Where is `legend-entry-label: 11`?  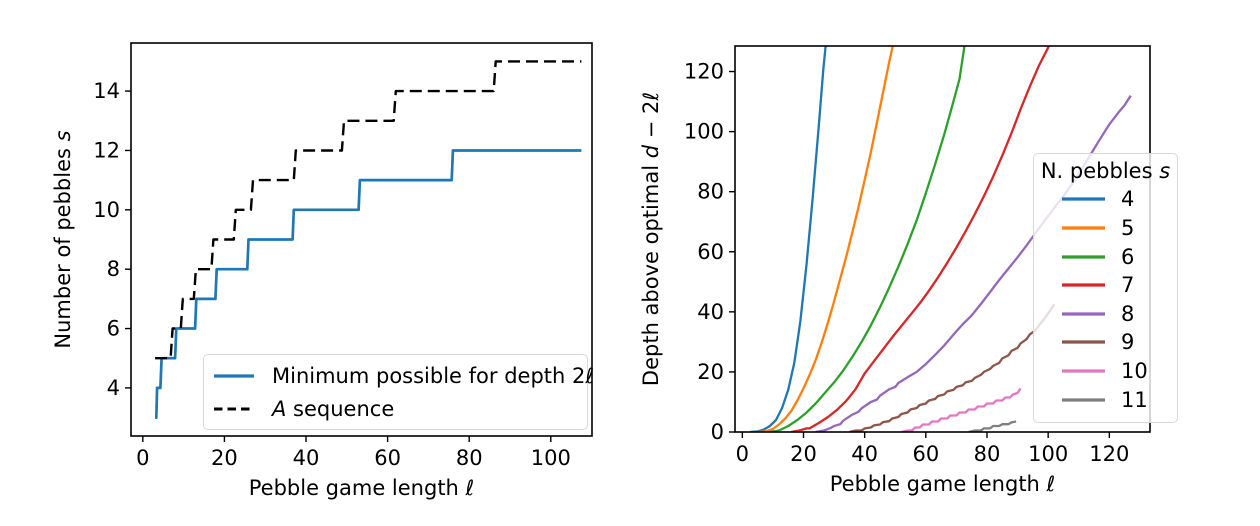 legend-entry-label: 11 is located at coordinates (1134, 399).